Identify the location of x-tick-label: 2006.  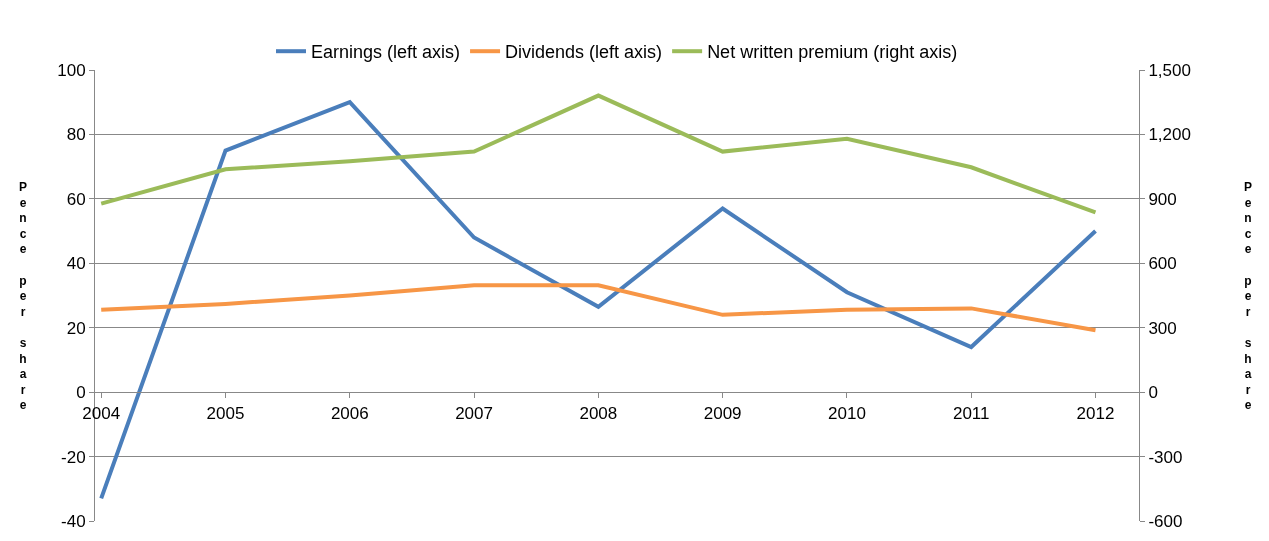
(349, 413).